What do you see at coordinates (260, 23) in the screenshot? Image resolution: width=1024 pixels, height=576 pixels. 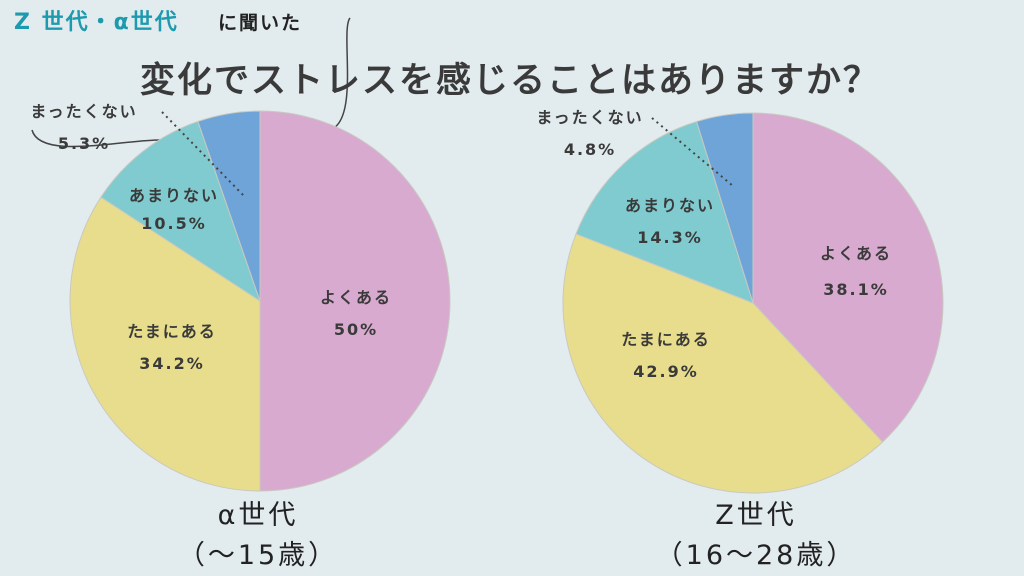 I see `subtitle-rest: に聞いた` at bounding box center [260, 23].